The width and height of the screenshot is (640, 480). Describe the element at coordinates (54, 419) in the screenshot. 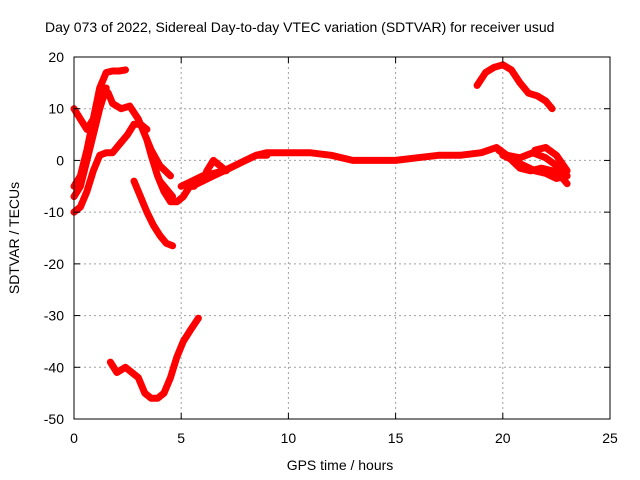

I see `y-tick-label: -50` at that location.